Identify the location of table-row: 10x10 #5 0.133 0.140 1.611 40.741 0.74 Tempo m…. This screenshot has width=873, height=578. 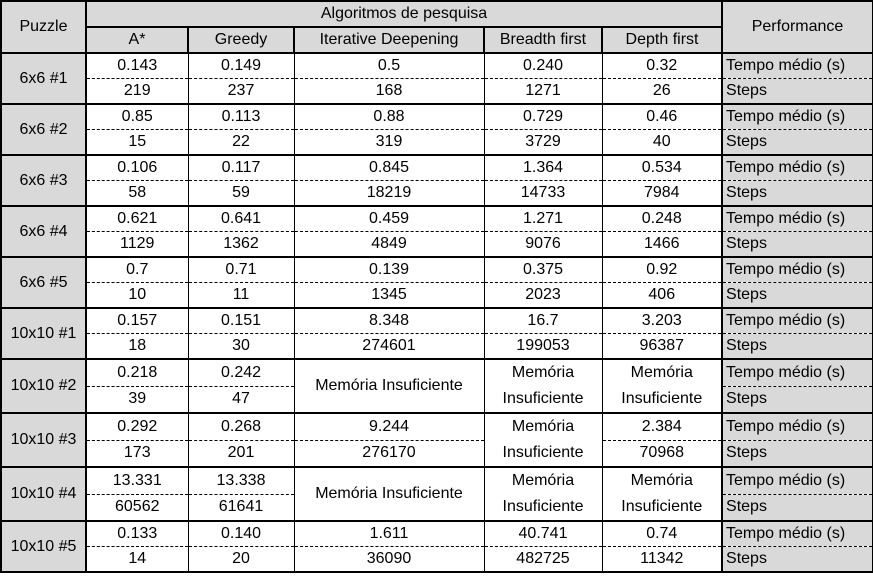
(436, 546).